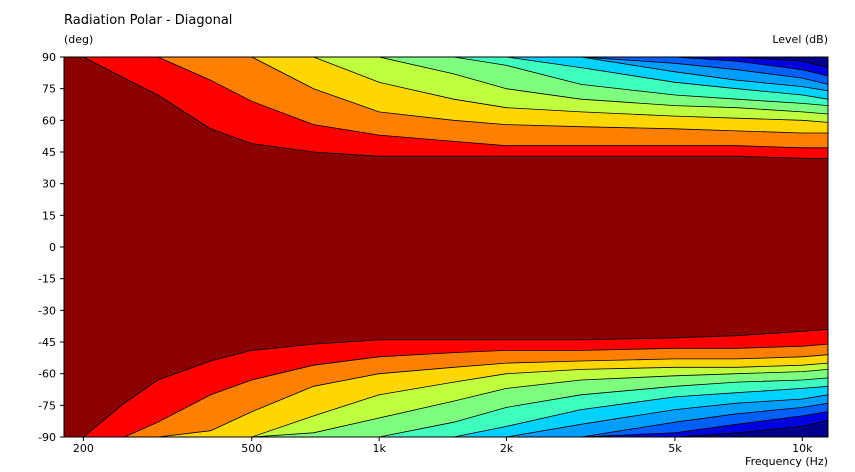 The image size is (855, 472). I want to click on x-tick-label: 200, so click(83, 448).